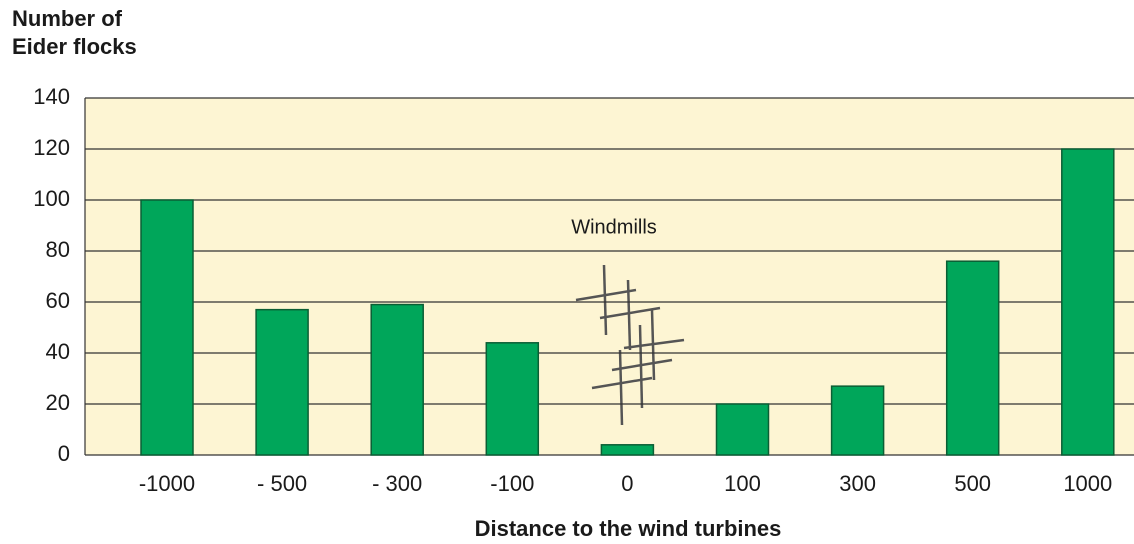 Image resolution: width=1134 pixels, height=544 pixels. Describe the element at coordinates (51, 198) in the screenshot. I see `y-tick-label: 100` at that location.